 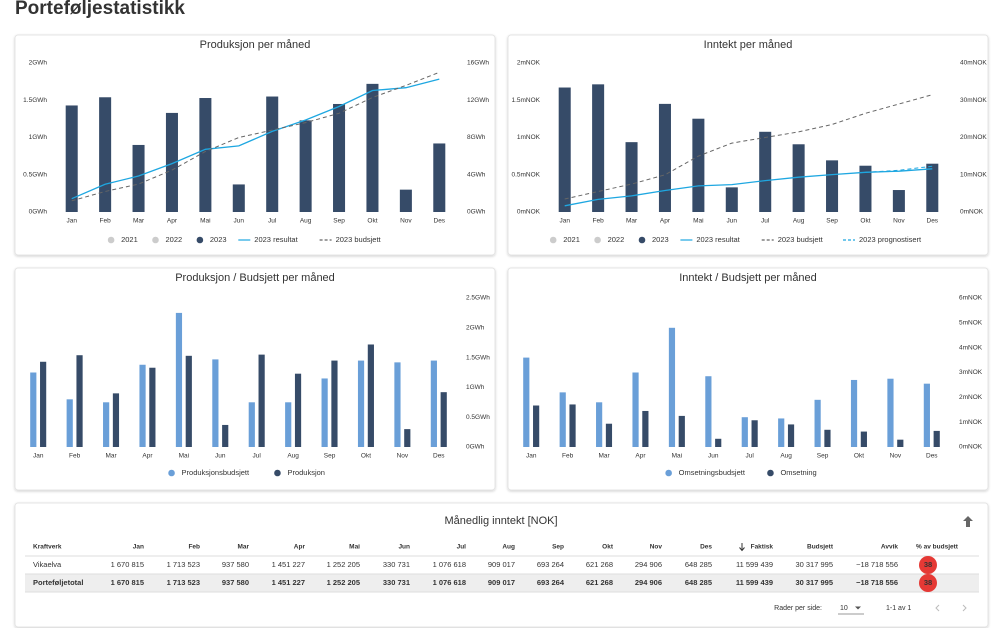 I want to click on table-cell: 1 670 815, so click(x=127, y=564).